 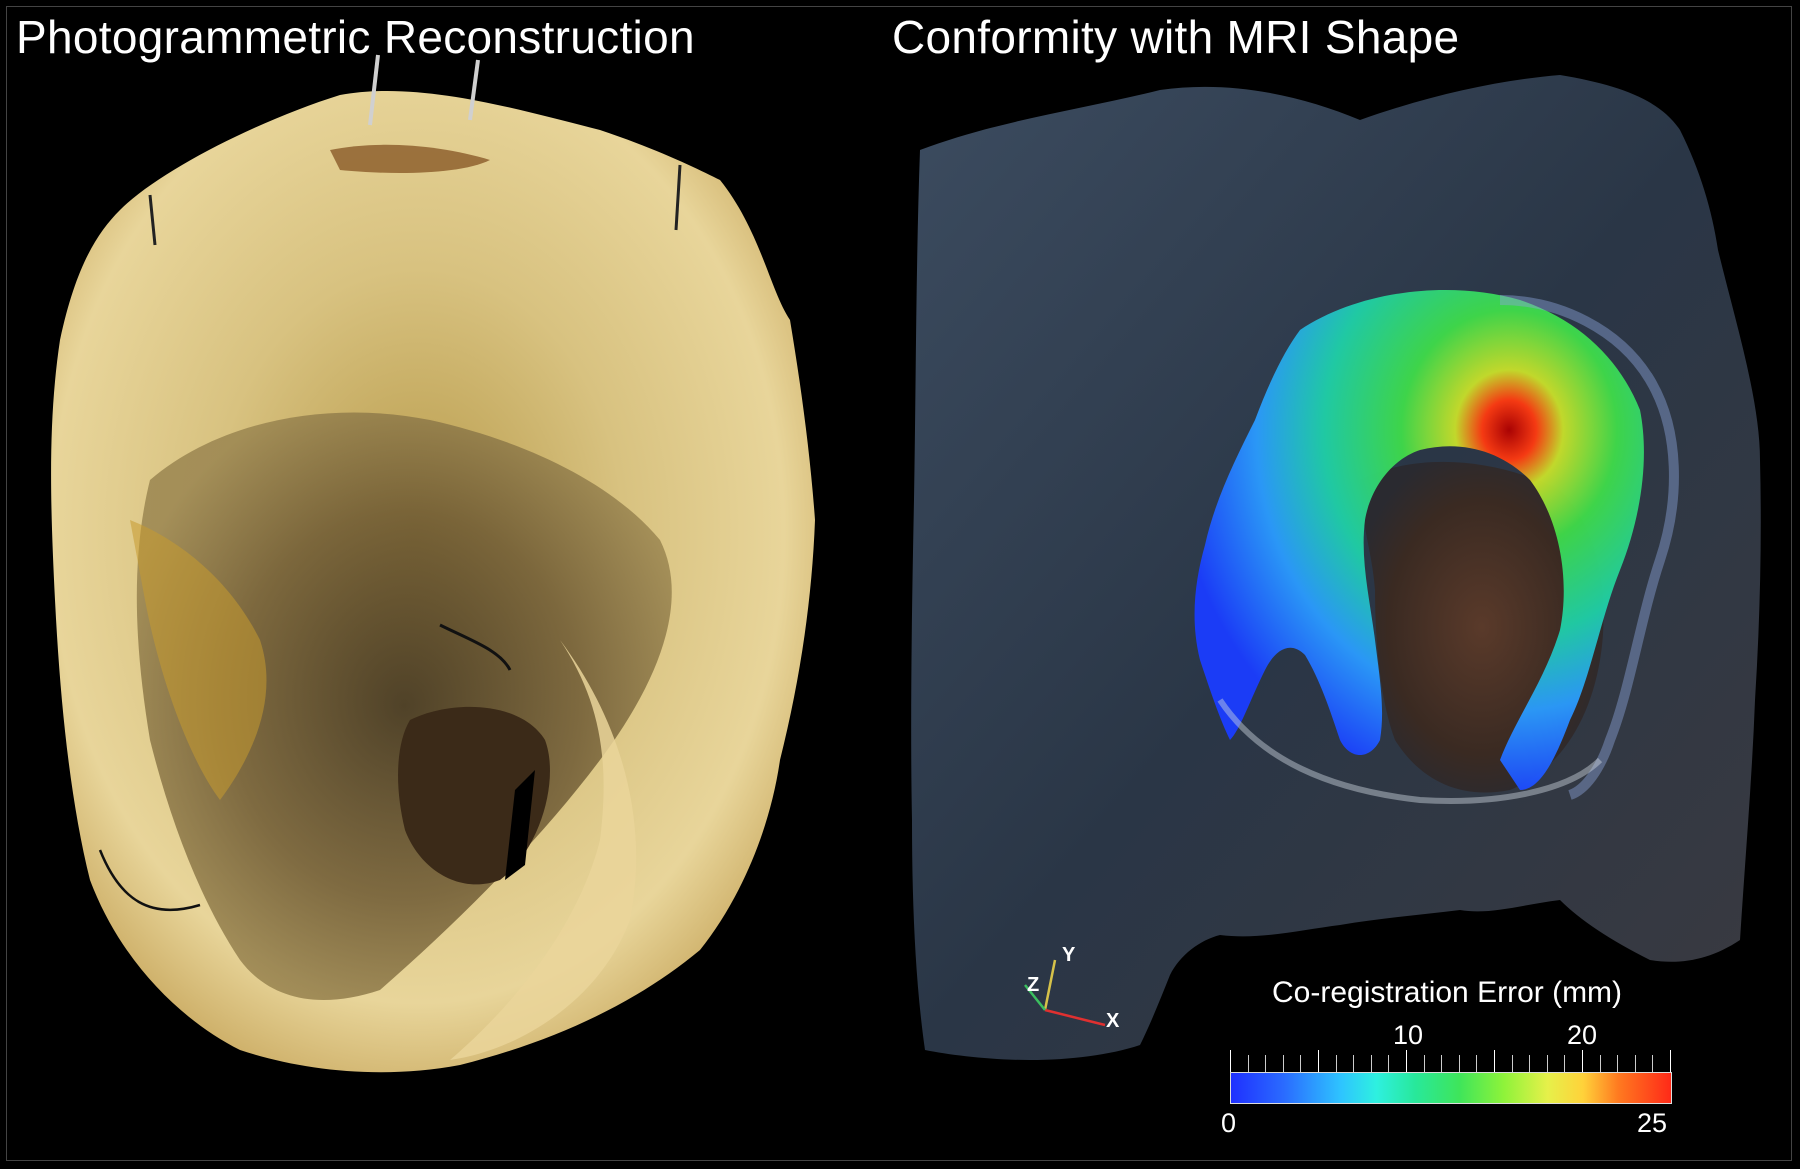 I want to click on colorbar-title: Co-registration Error (mm), so click(x=1447, y=992).